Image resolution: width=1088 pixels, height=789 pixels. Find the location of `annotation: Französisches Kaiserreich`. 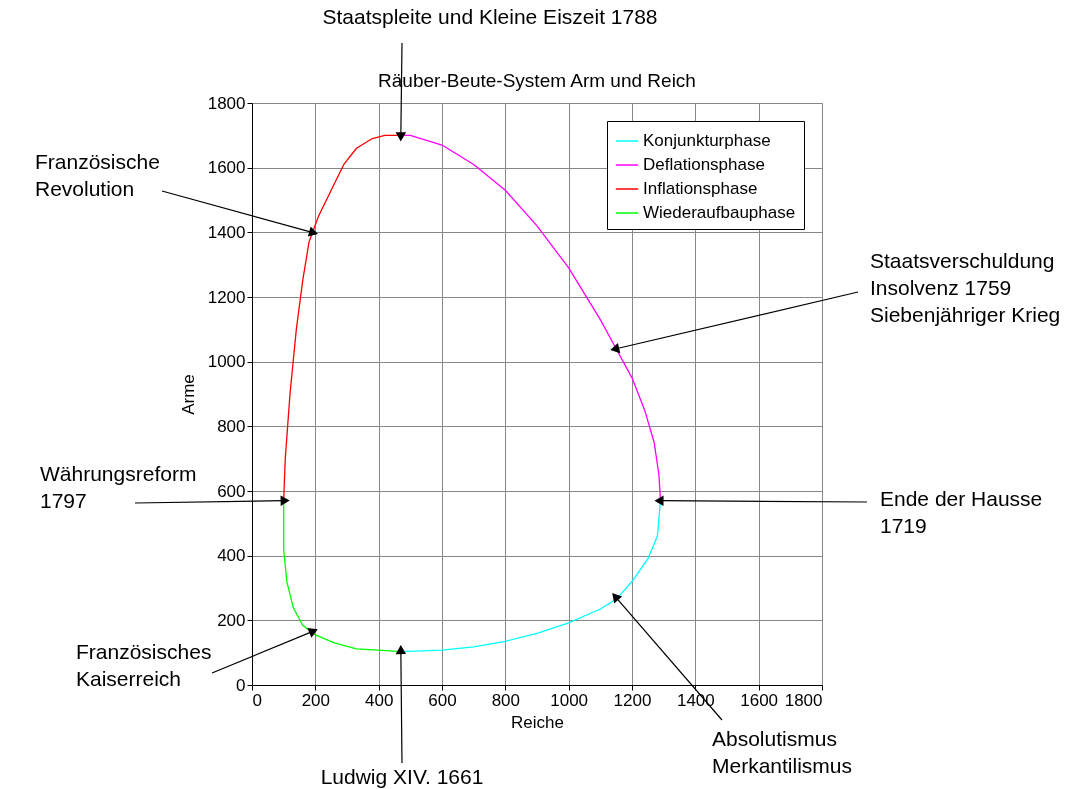

annotation: Französisches Kaiserreich is located at coordinates (144, 665).